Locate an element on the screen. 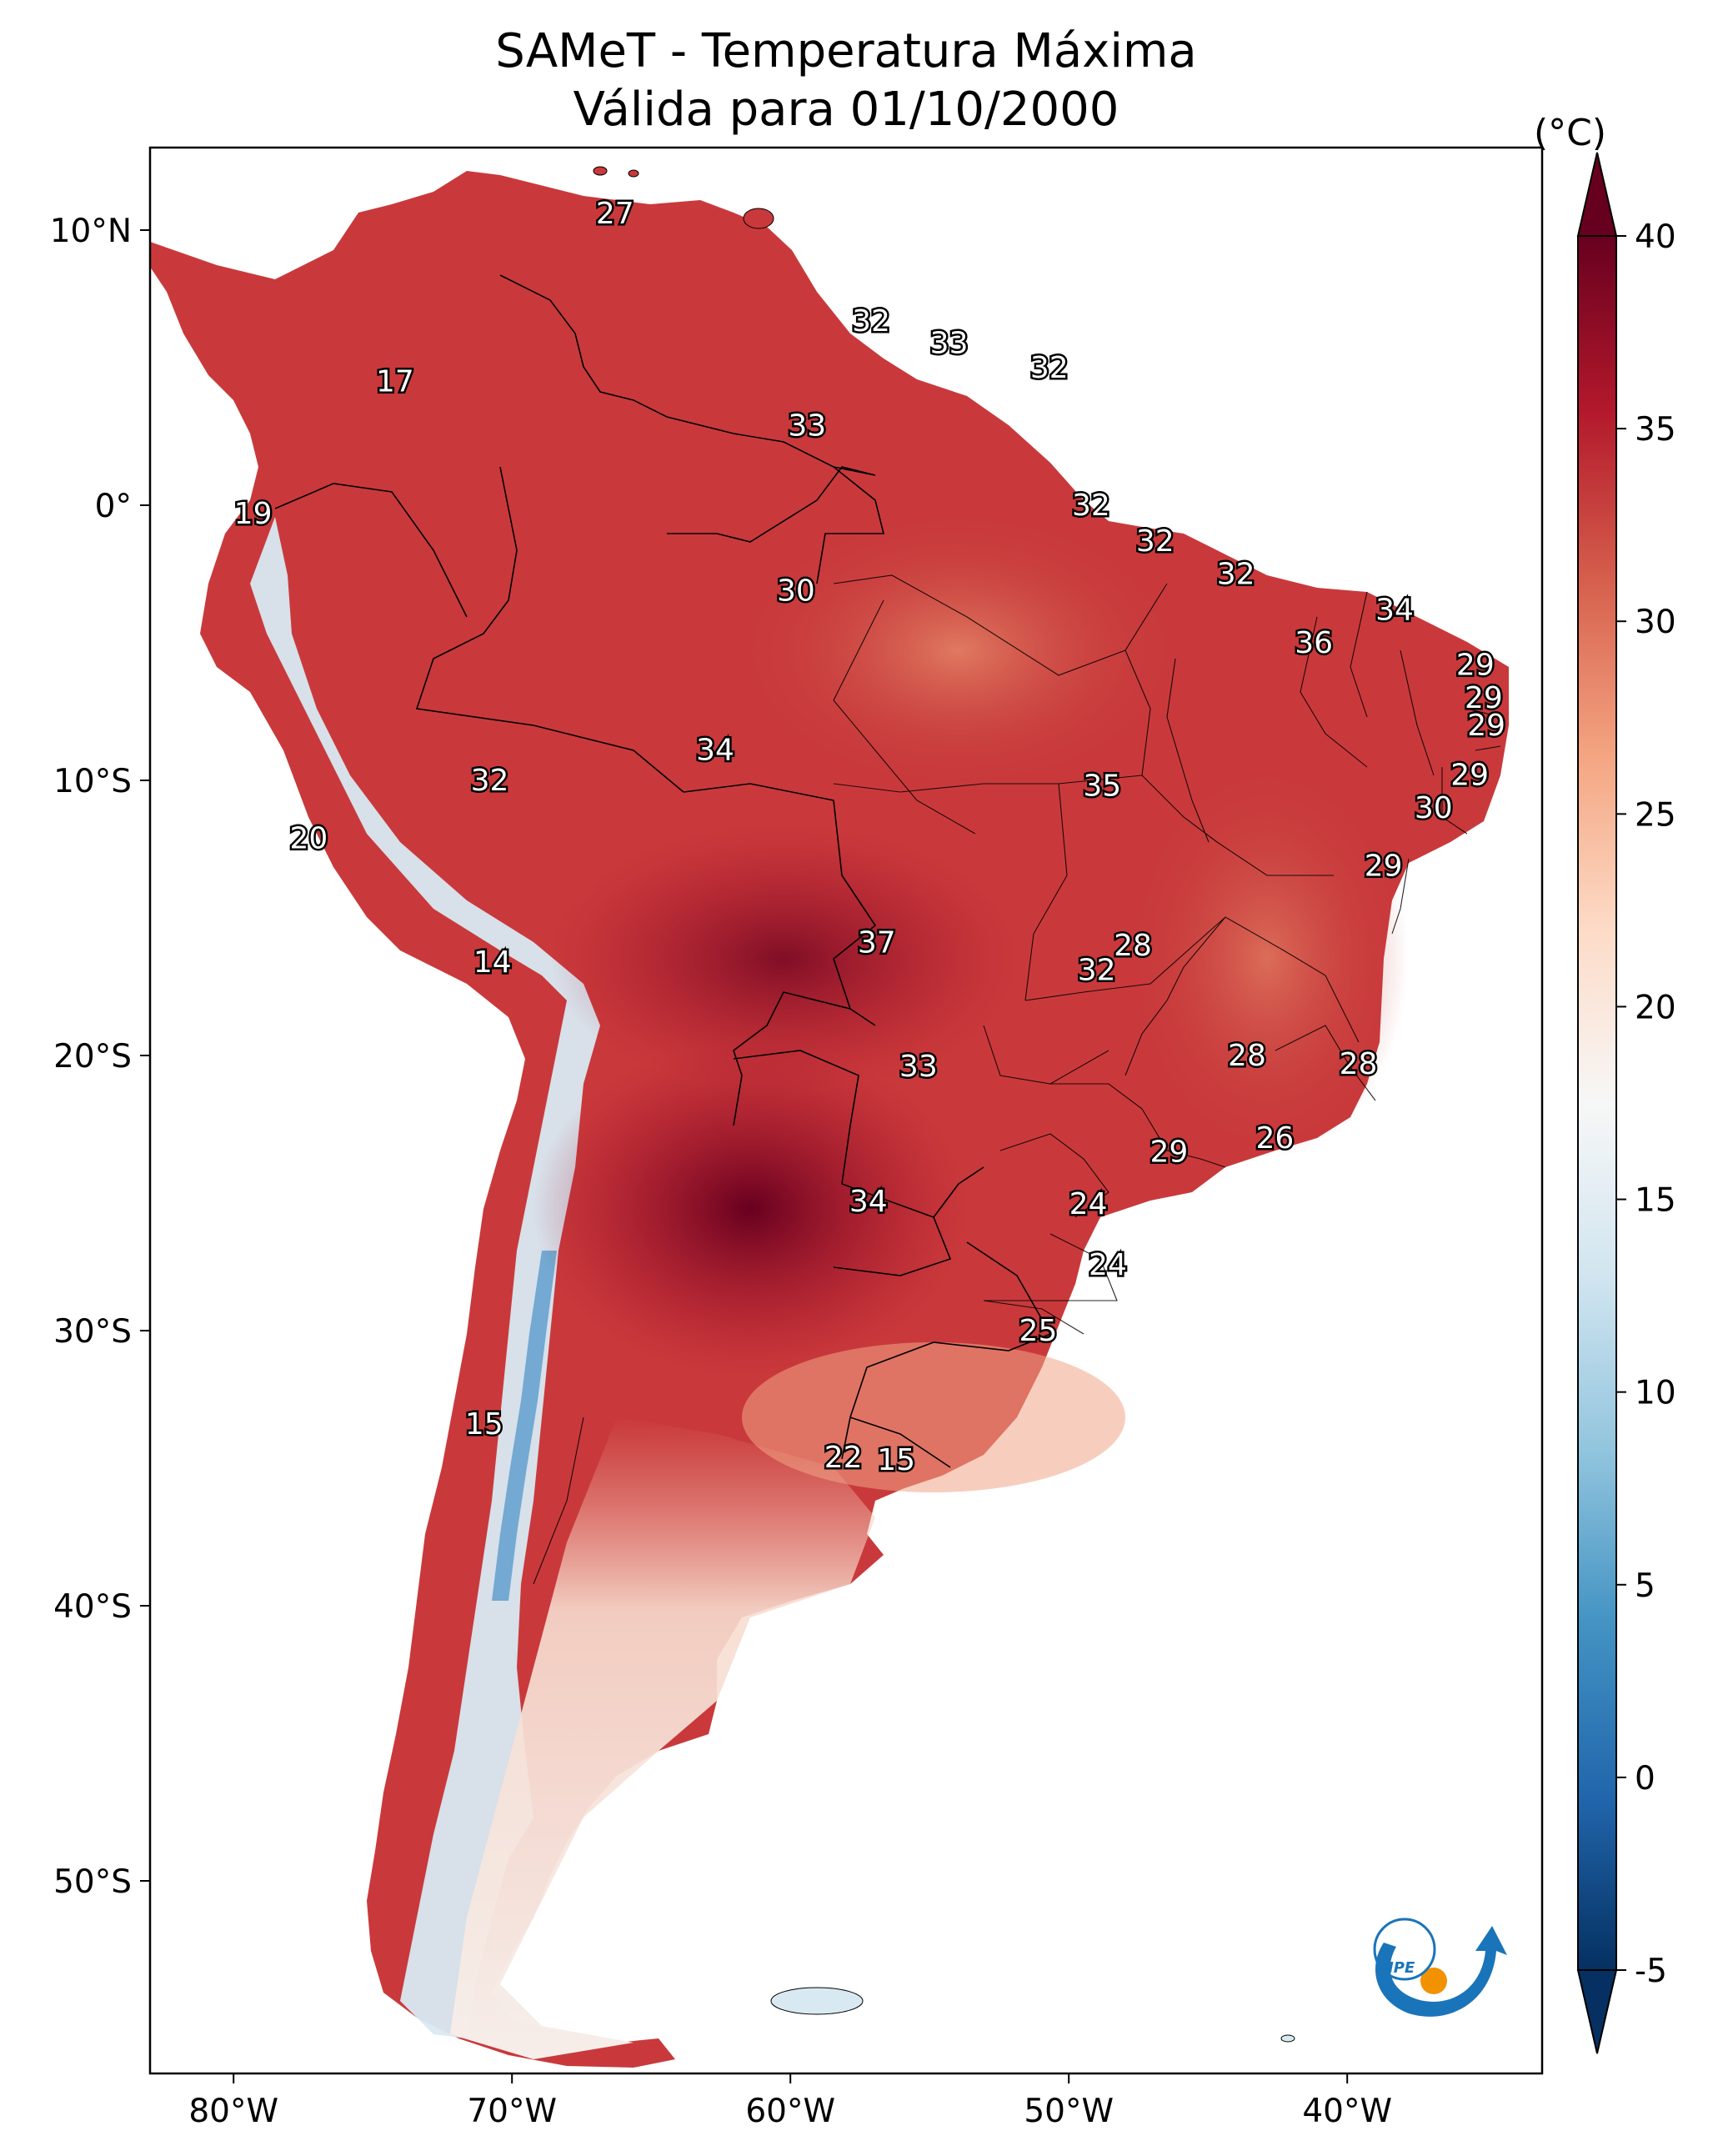 This screenshot has height=2156, width=1723. colorbar-frame is located at coordinates (1597, 1103).